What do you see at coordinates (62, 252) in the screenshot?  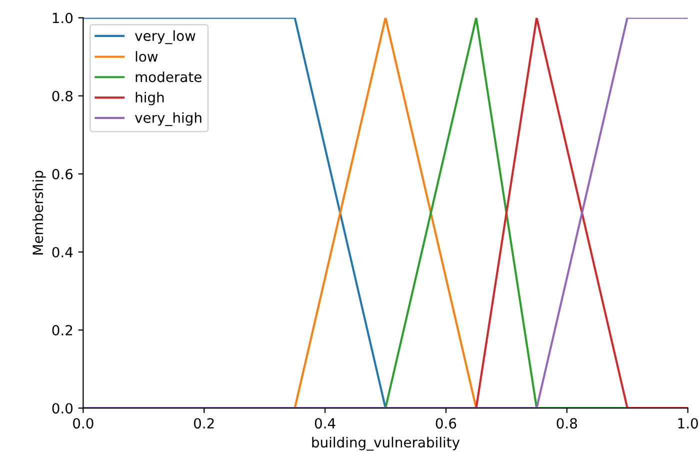 I see `y-tick-label: 0.4` at bounding box center [62, 252].